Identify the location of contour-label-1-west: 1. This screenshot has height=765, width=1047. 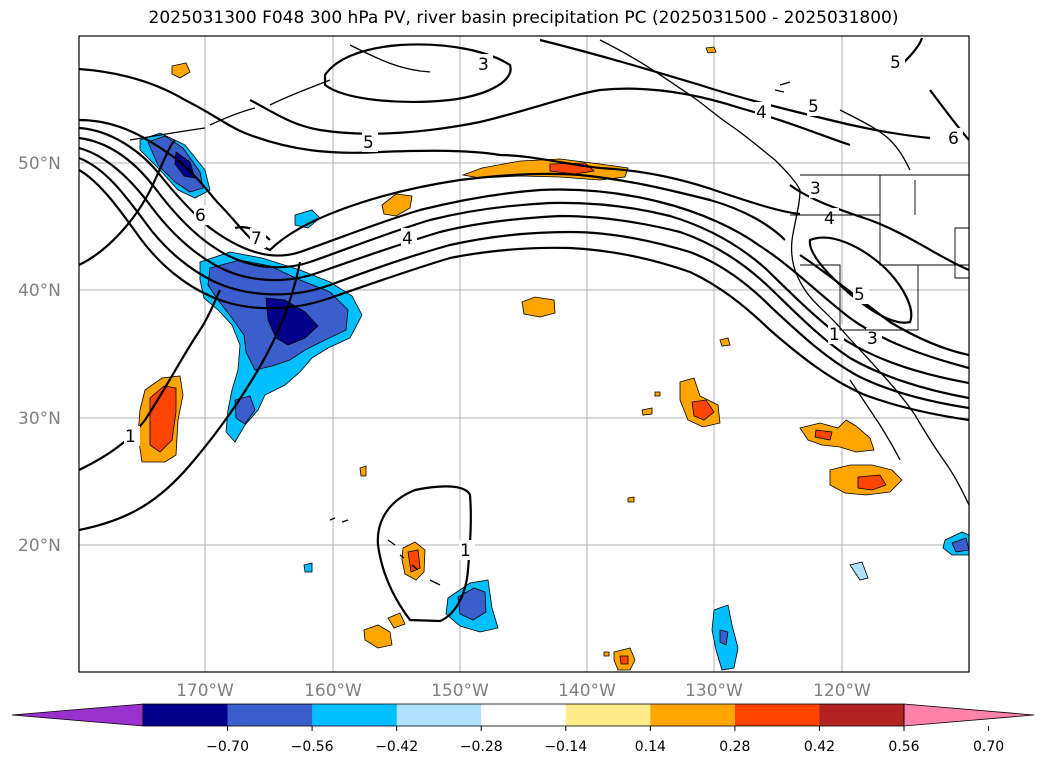
(130, 437).